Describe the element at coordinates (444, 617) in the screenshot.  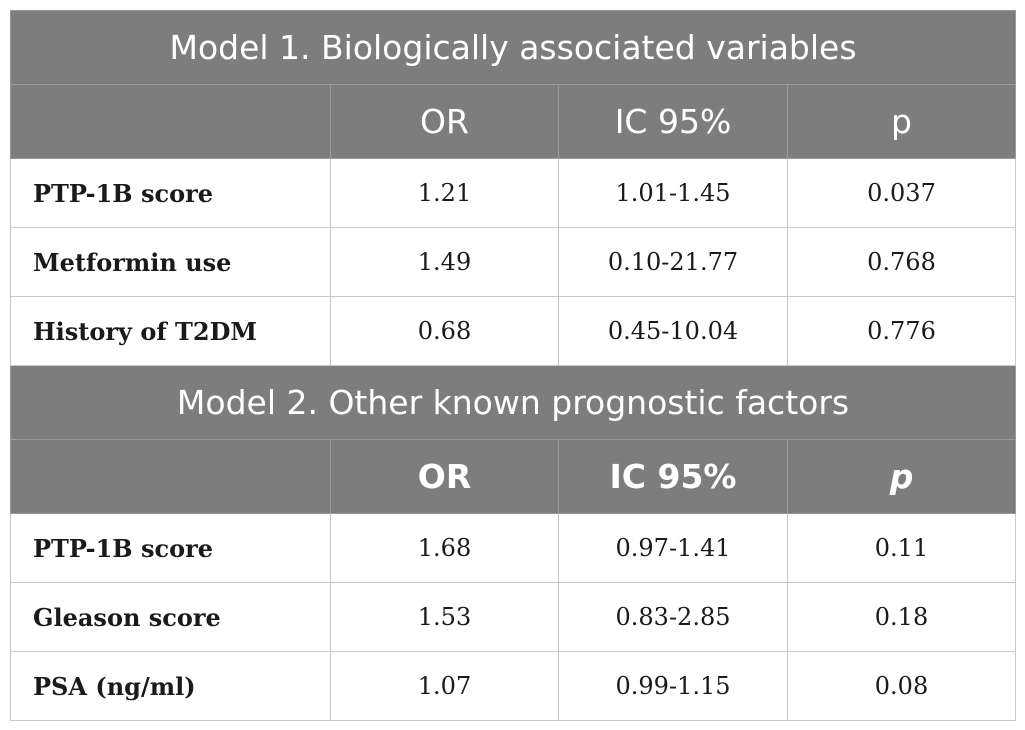
I see `or-value: 1.53` at that location.